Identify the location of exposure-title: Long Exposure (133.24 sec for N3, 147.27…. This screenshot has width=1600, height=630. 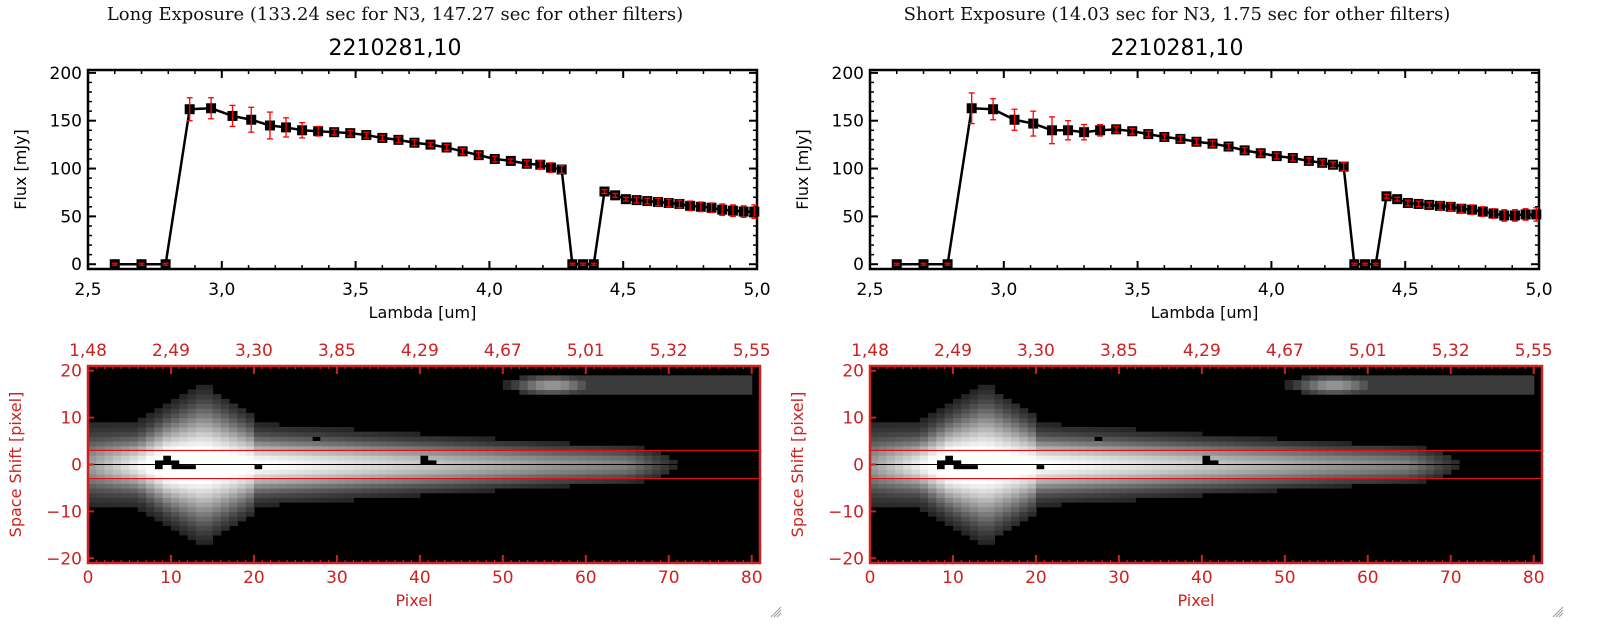
(395, 14).